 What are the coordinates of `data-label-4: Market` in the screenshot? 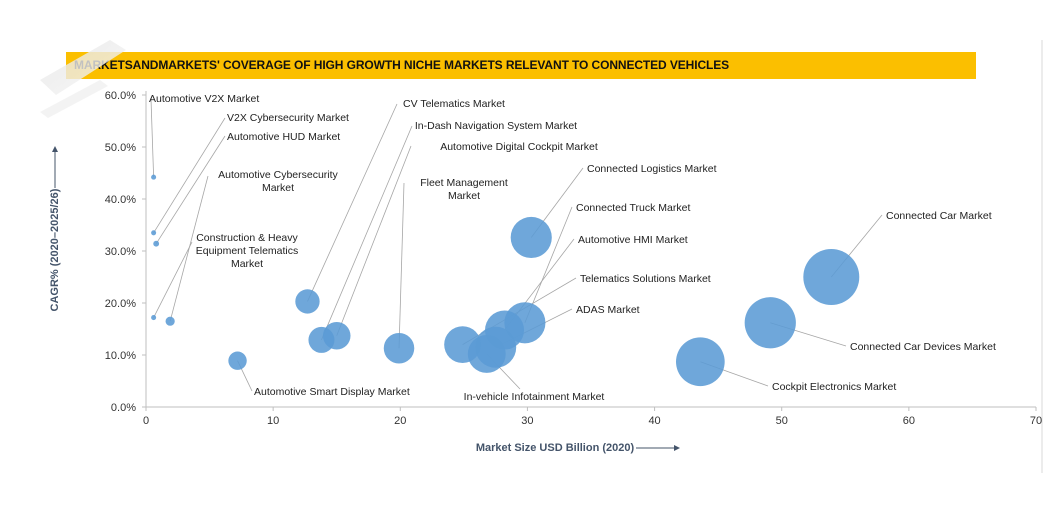 It's located at (247, 264).